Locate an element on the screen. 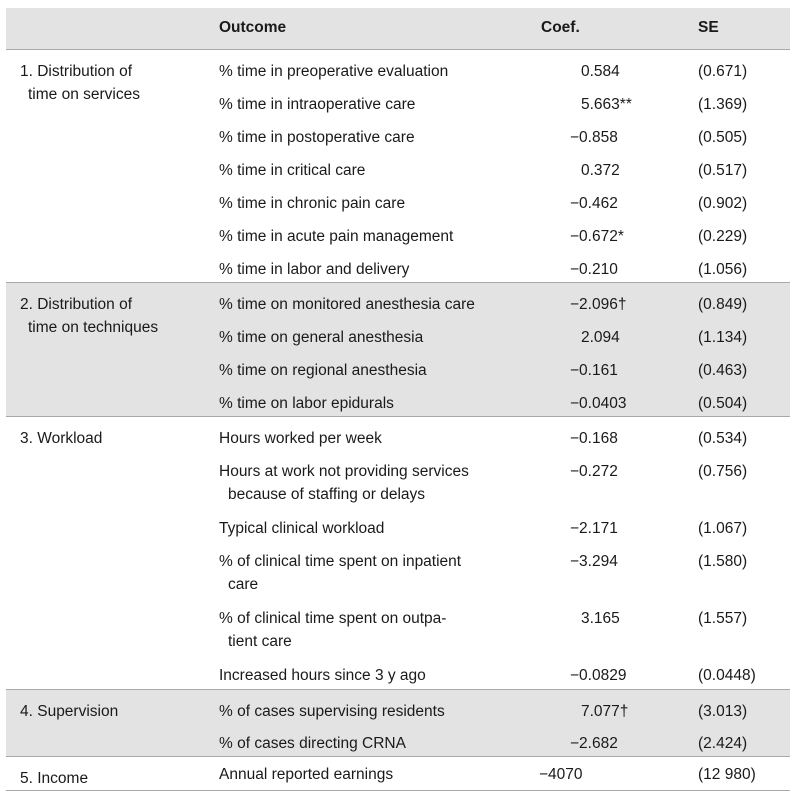  outcome-text: % of cases directing CRNA is located at coordinates (312, 743).